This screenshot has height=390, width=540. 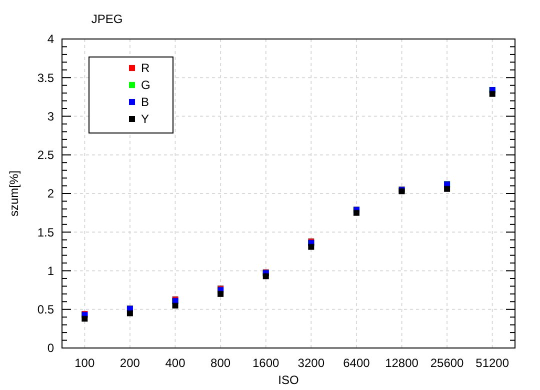 What do you see at coordinates (266, 363) in the screenshot?
I see `x-tick-label: 1600` at bounding box center [266, 363].